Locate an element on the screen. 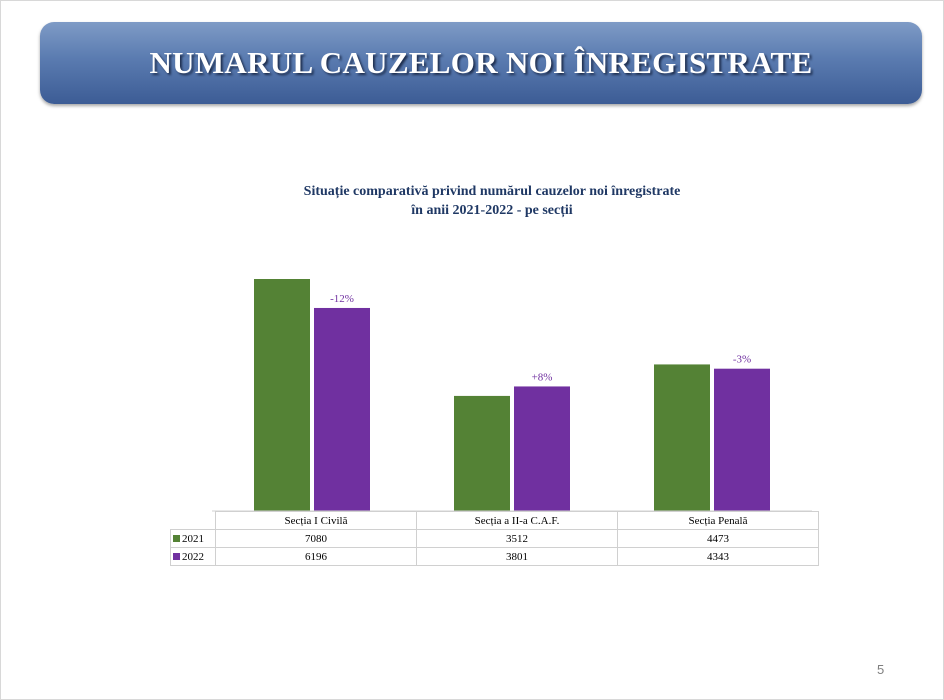 This screenshot has height=700, width=944. table-cell: 4473 is located at coordinates (718, 538).